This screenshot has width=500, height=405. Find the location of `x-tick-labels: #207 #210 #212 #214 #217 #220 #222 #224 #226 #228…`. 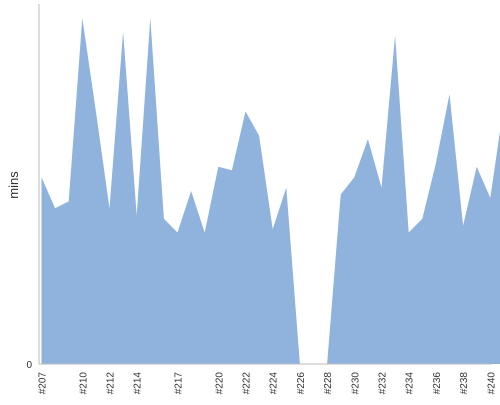

x-tick-labels: #207 #210 #212 #214 #217 #220 #222 #224 #226 #228… is located at coordinates (269, 383).